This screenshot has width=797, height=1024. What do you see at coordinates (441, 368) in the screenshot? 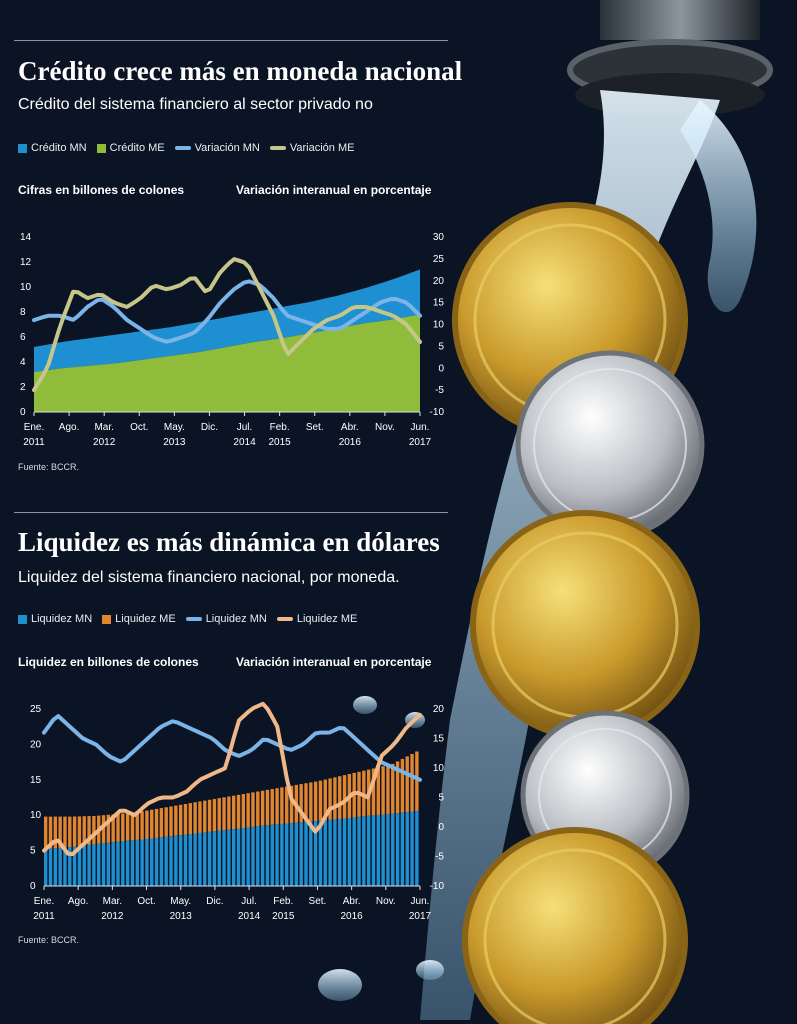
I see `right-tick-label: 0` at bounding box center [441, 368].